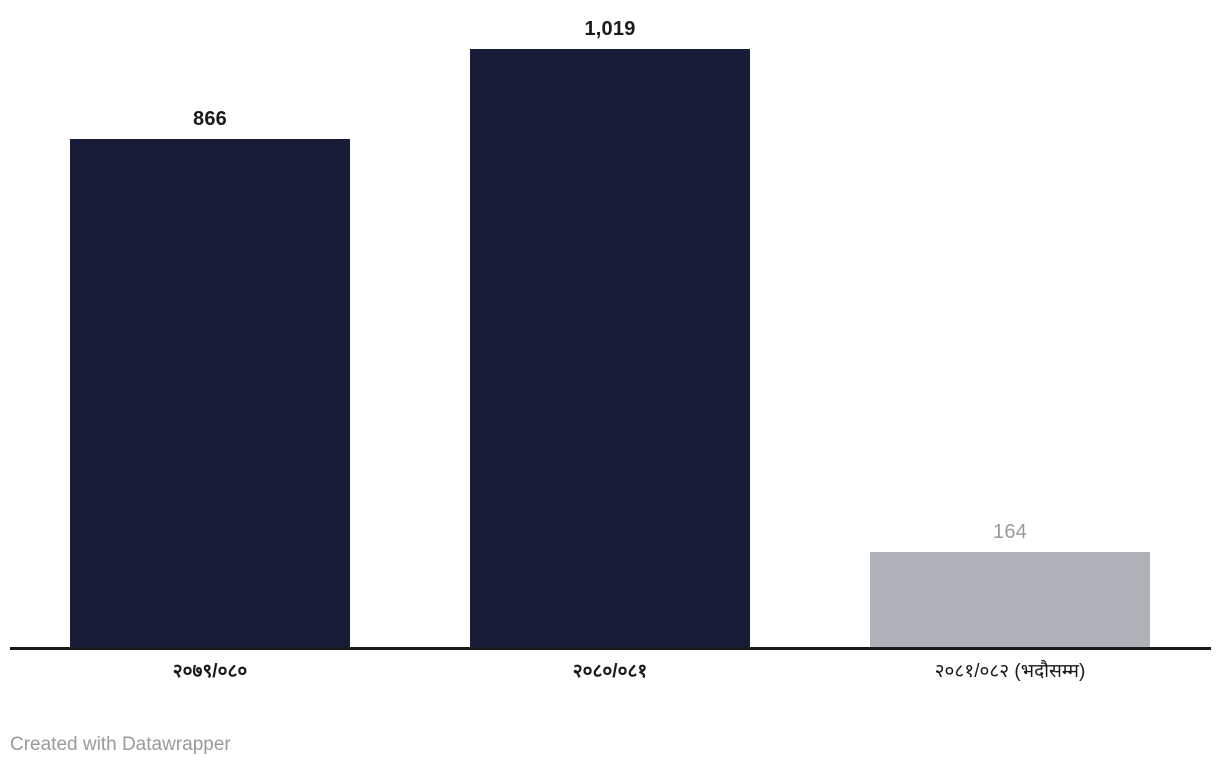  What do you see at coordinates (120, 744) in the screenshot?
I see `datawrapper-credit-link: Created with Datawrapper` at bounding box center [120, 744].